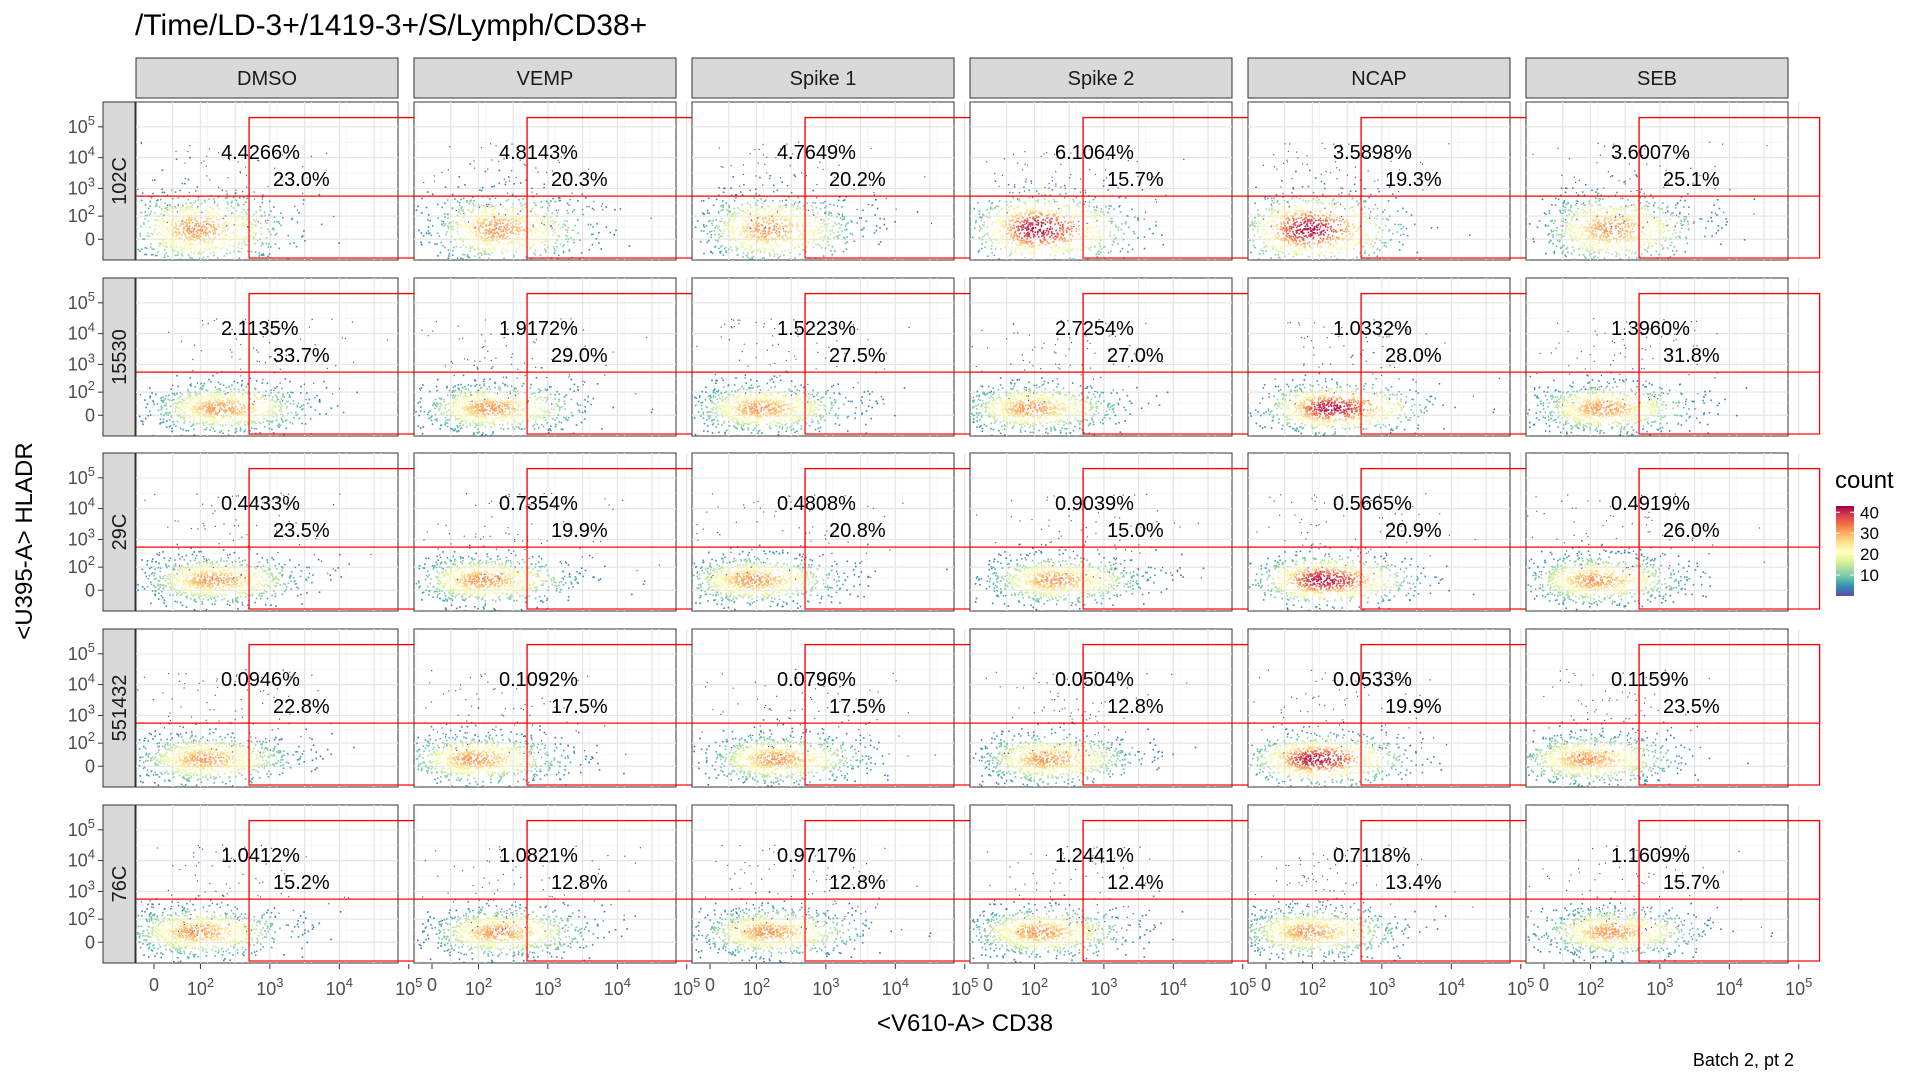  What do you see at coordinates (1869, 554) in the screenshot?
I see `legend-tick-label: 20` at bounding box center [1869, 554].